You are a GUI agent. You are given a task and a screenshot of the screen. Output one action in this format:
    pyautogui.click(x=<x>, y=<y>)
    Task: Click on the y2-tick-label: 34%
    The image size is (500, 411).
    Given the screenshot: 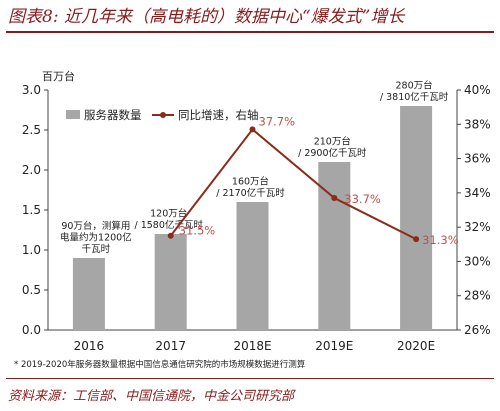 What is the action you would take?
    pyautogui.click(x=477, y=193)
    